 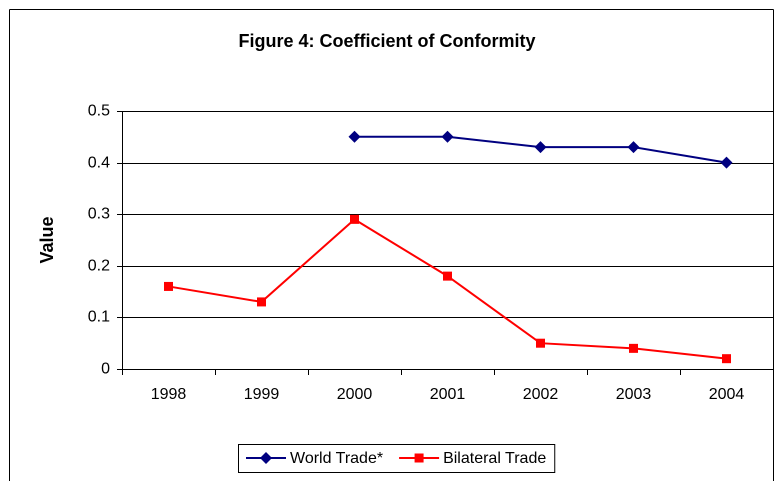 What do you see at coordinates (99, 111) in the screenshot?
I see `y-tick-label: 0.5` at bounding box center [99, 111].